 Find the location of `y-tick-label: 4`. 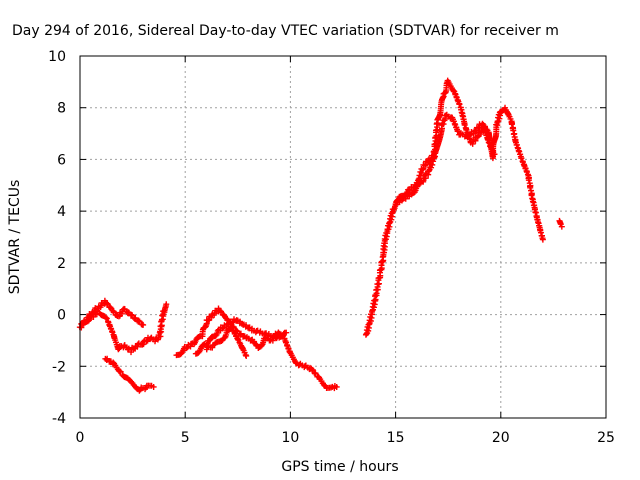

y-tick-label: 4 is located at coordinates (61, 212).